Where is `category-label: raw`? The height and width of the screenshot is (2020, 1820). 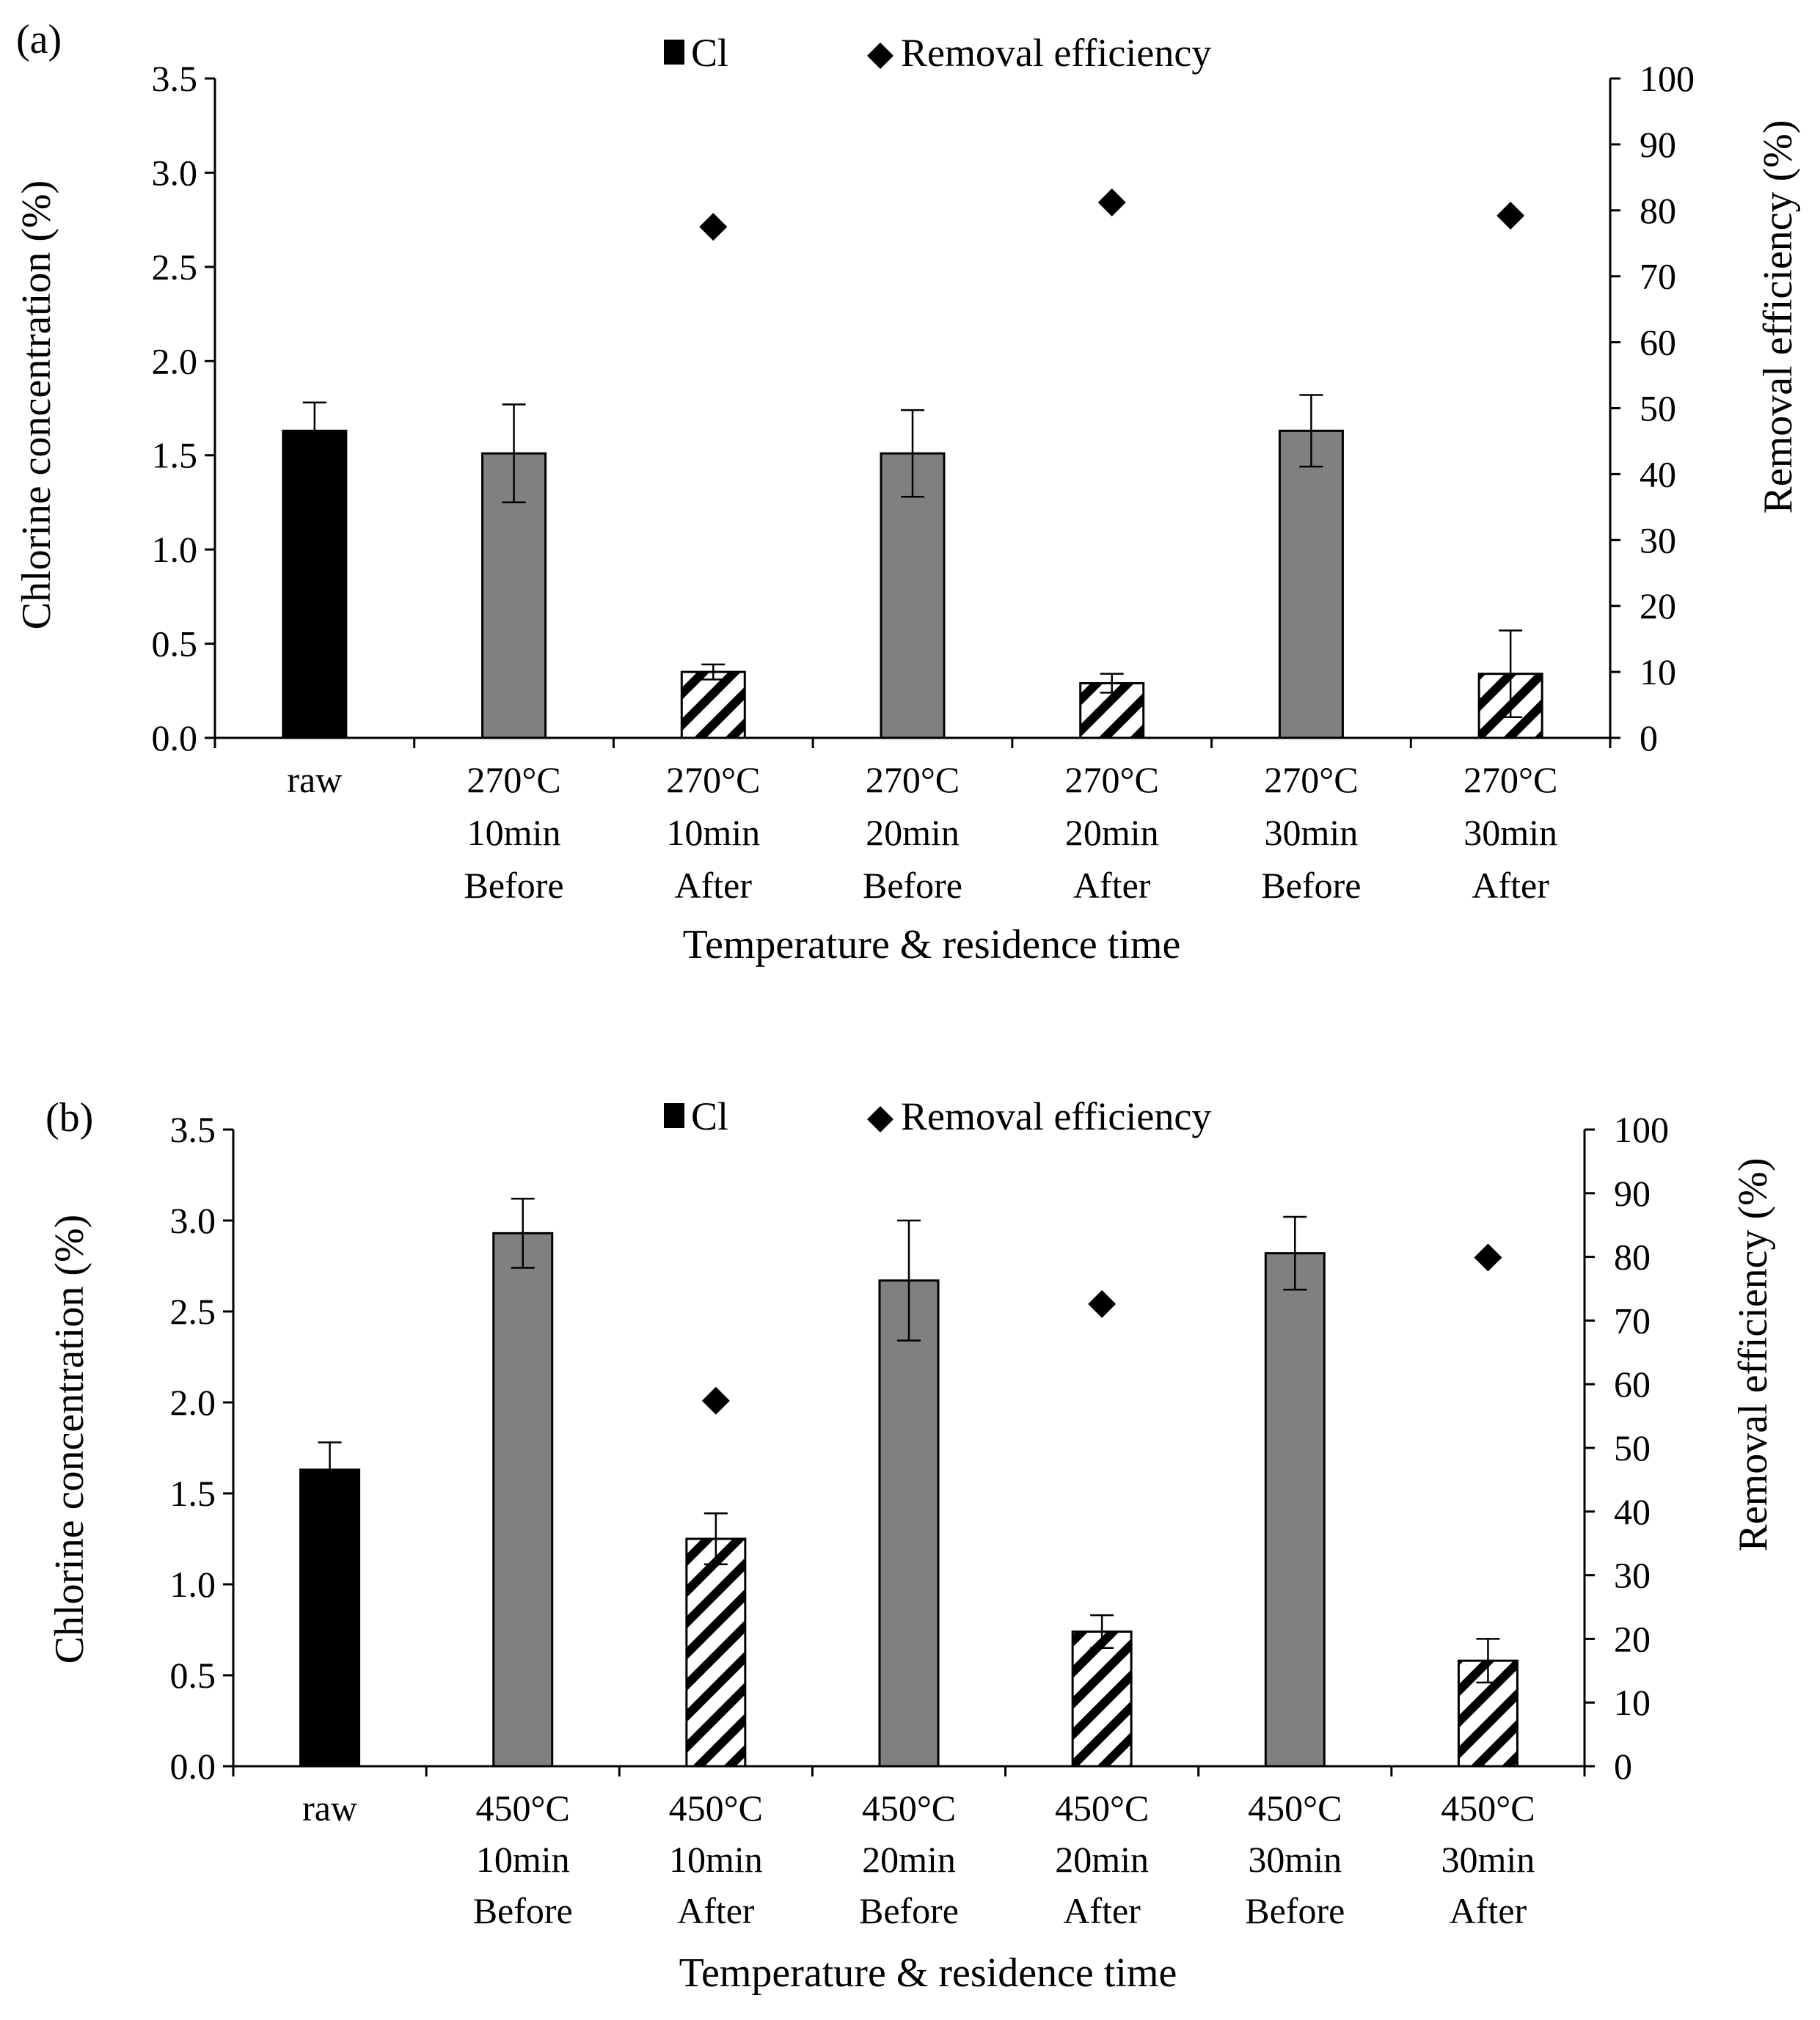 category-label: raw is located at coordinates (314, 779).